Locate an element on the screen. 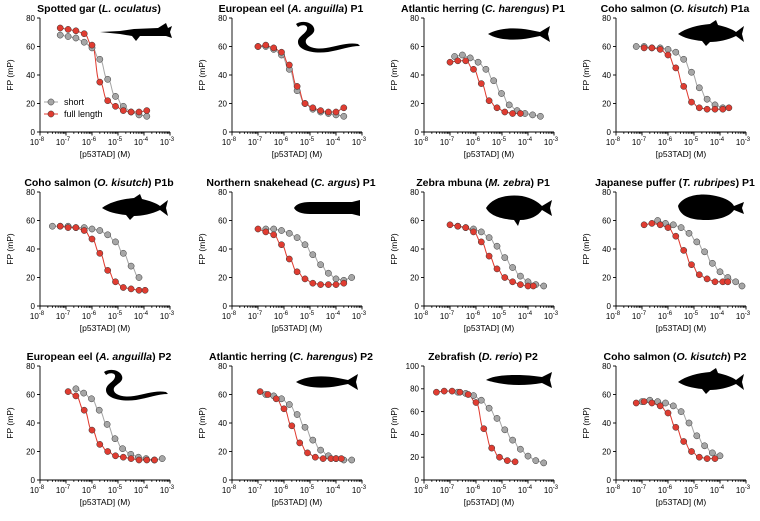 The image size is (760, 521). fit-line-full-length is located at coordinates (485, 87).